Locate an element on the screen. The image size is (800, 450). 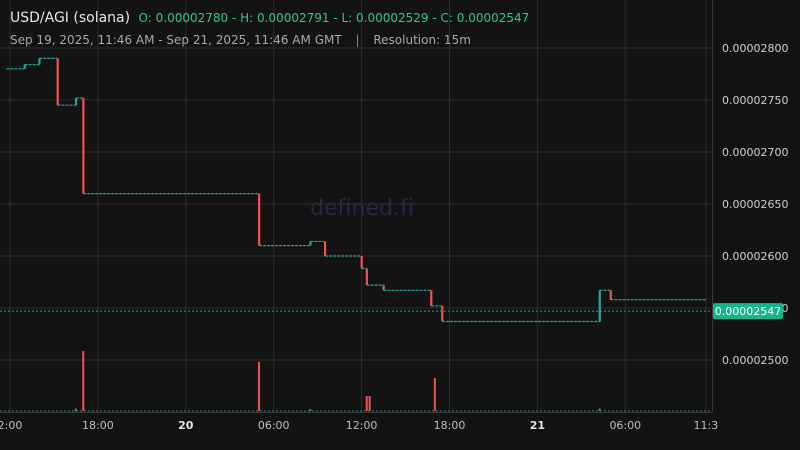
x-axis: 2:00 18:00 20 06:00 12:00 18:00 21 06:00 11:3 is located at coordinates (359, 425).